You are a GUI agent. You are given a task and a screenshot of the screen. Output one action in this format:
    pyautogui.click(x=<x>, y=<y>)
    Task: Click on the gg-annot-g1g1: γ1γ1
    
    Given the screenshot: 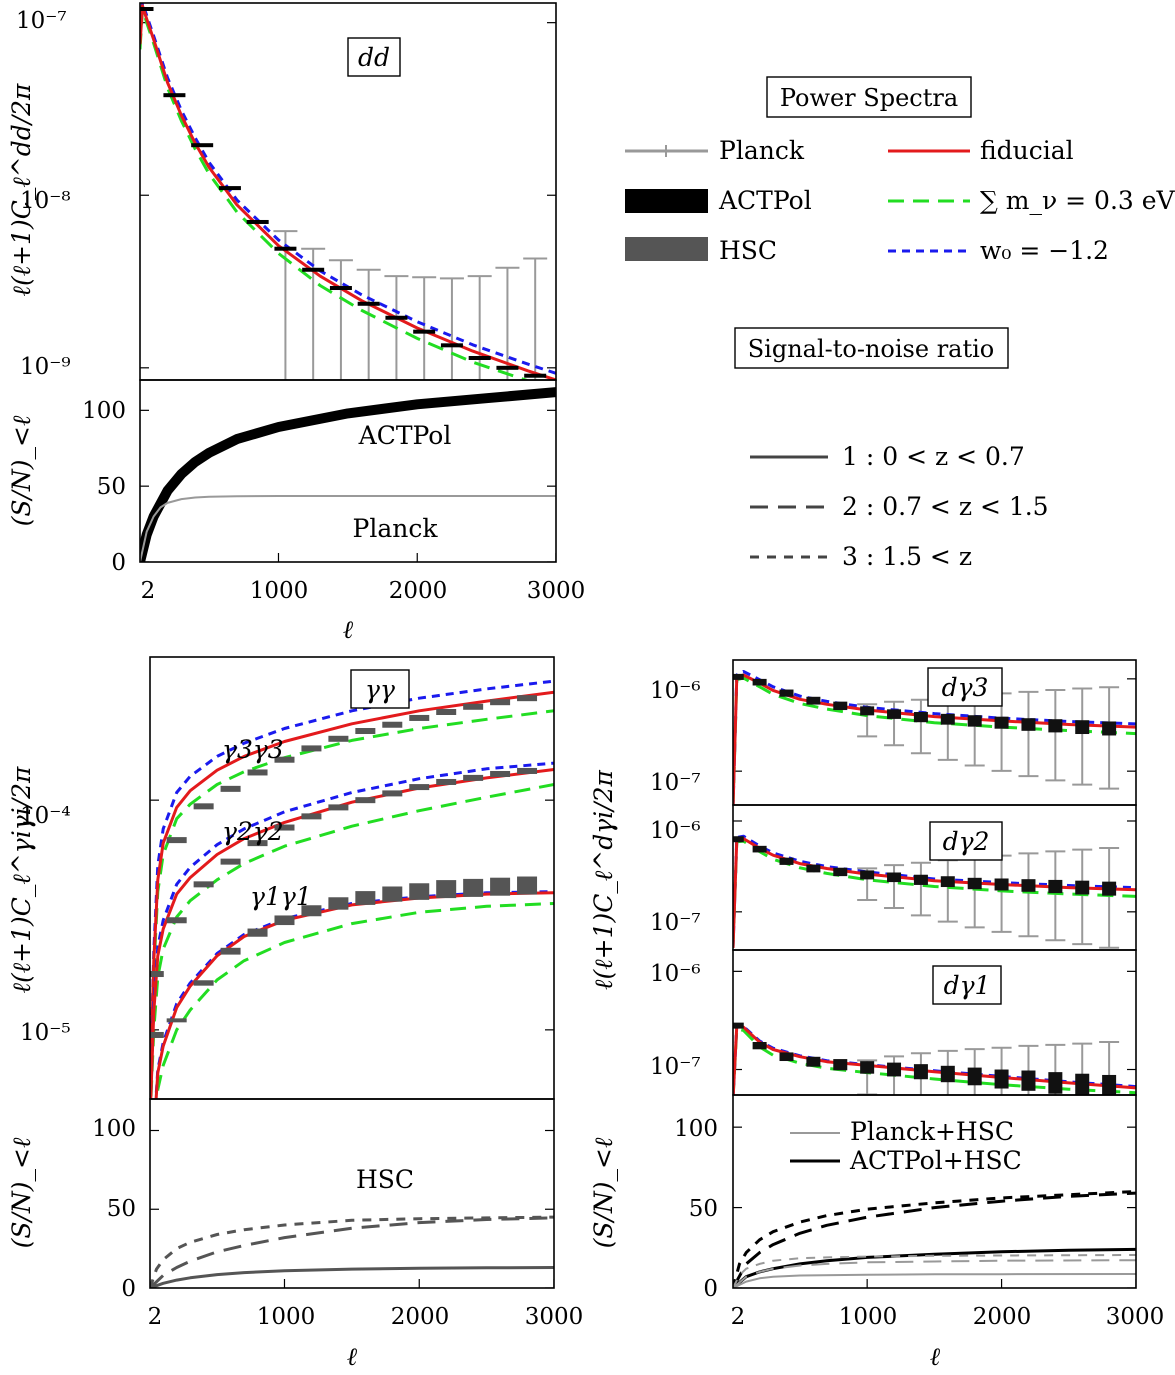 What is the action you would take?
    pyautogui.click(x=281, y=896)
    